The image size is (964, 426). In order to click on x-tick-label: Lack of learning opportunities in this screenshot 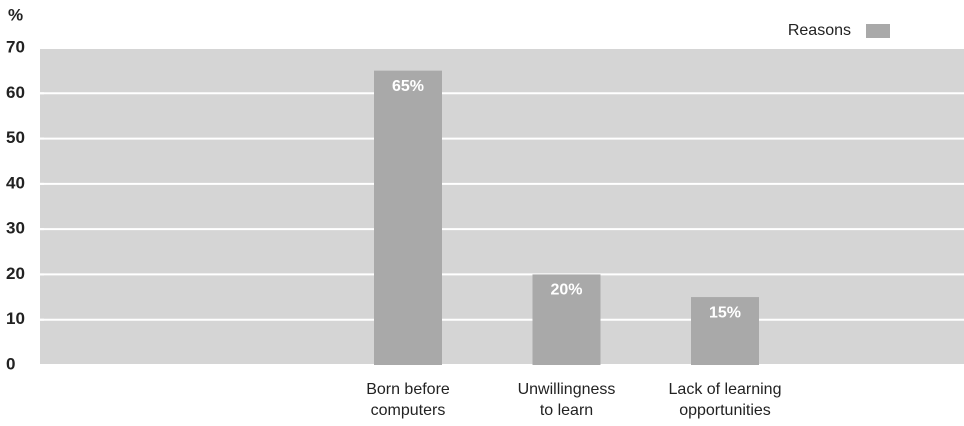, I will do `click(725, 400)`.